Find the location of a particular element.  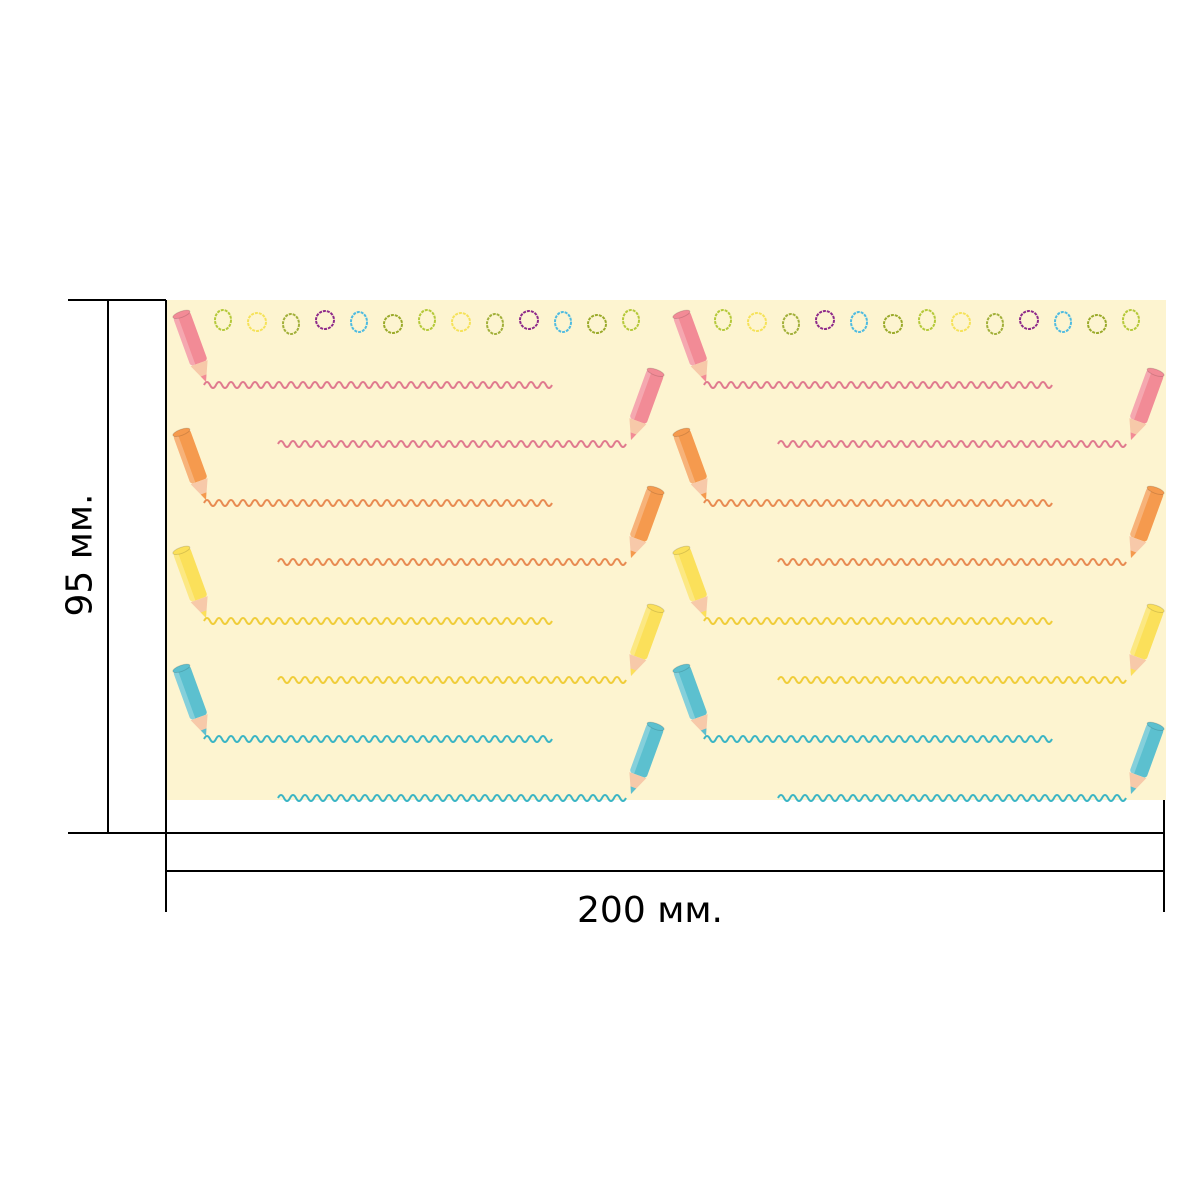

pencil-right-yellow is located at coordinates (647, 639).